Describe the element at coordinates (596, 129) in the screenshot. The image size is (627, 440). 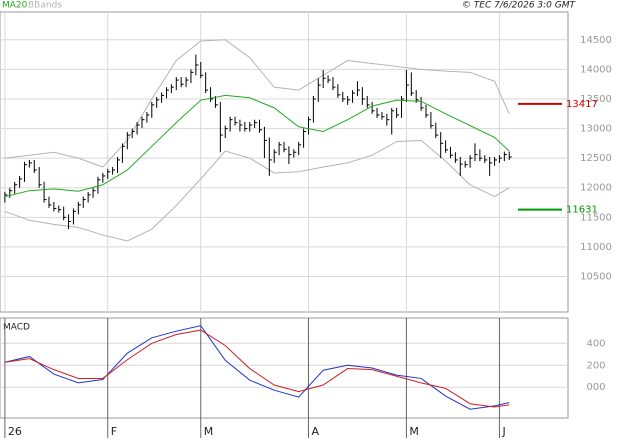
I see `y-tick-label: 13000` at that location.